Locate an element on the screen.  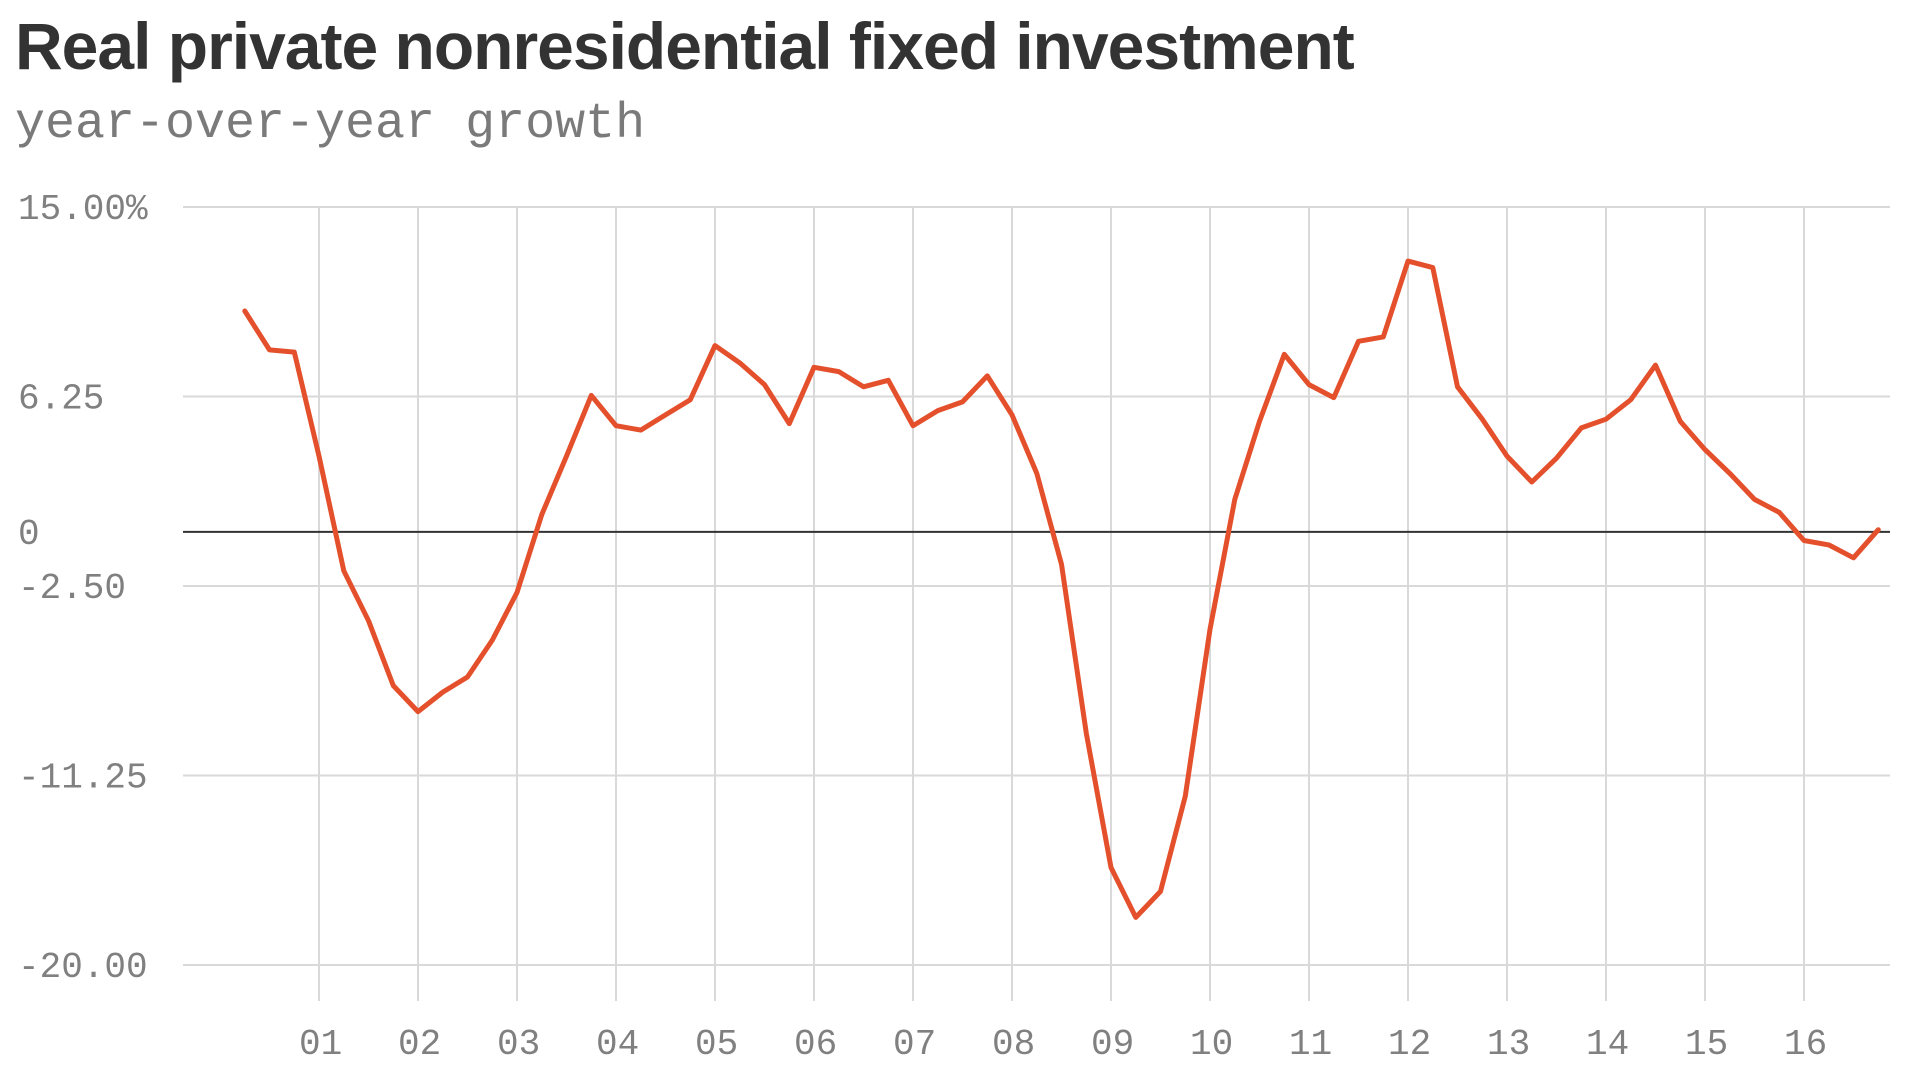
x-tick-label: 11 is located at coordinates (1307, 1044).